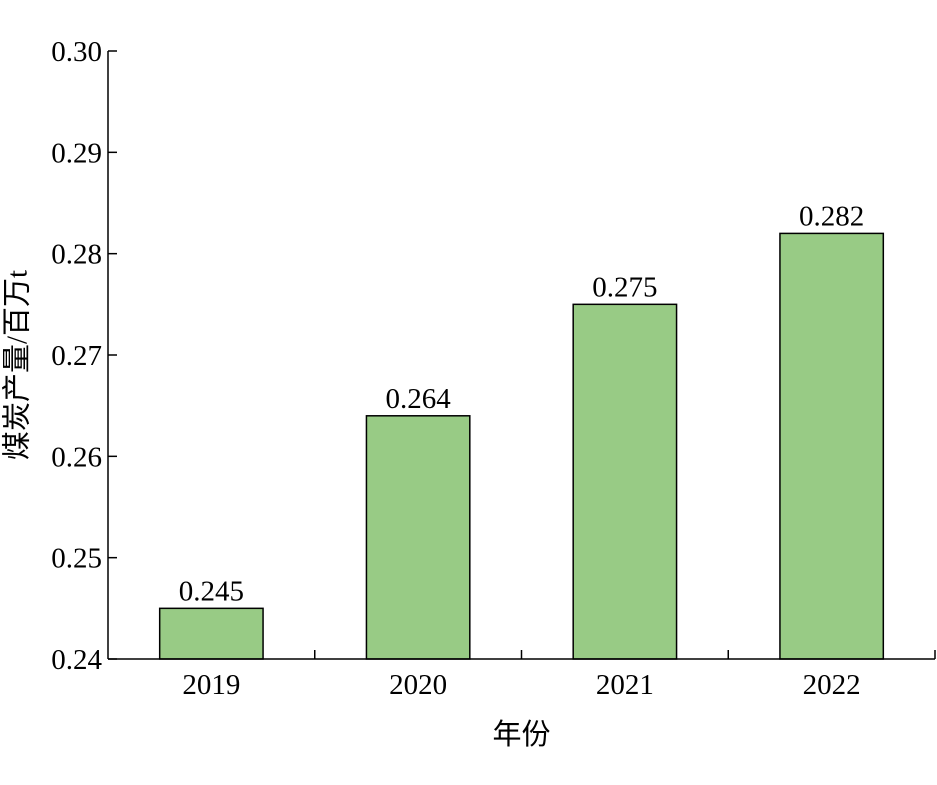  What do you see at coordinates (76, 660) in the screenshot?
I see `y-tick-label: 0.24` at bounding box center [76, 660].